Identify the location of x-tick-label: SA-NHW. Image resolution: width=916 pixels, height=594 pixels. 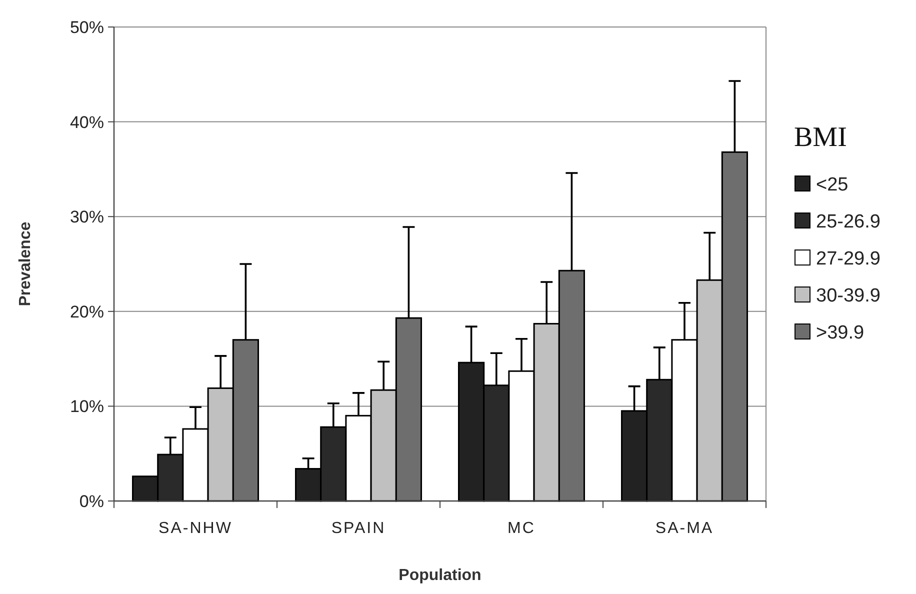
(195, 528).